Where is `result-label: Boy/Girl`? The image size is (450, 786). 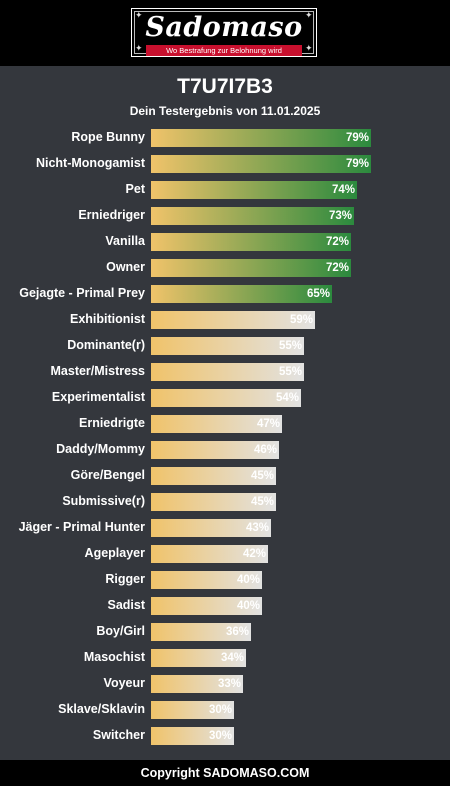
result-label: Boy/Girl is located at coordinates (120, 631).